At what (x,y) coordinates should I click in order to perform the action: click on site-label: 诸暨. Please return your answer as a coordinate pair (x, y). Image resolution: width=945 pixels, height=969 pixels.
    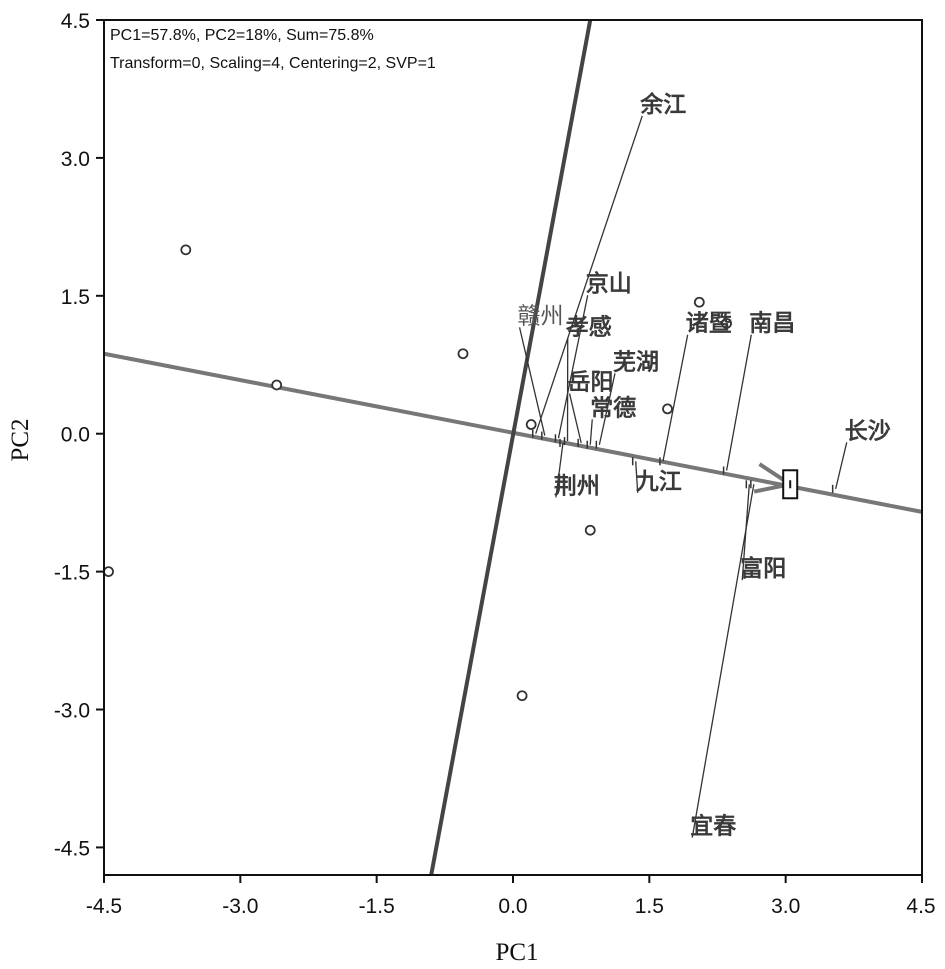
    Looking at the image, I should click on (709, 324).